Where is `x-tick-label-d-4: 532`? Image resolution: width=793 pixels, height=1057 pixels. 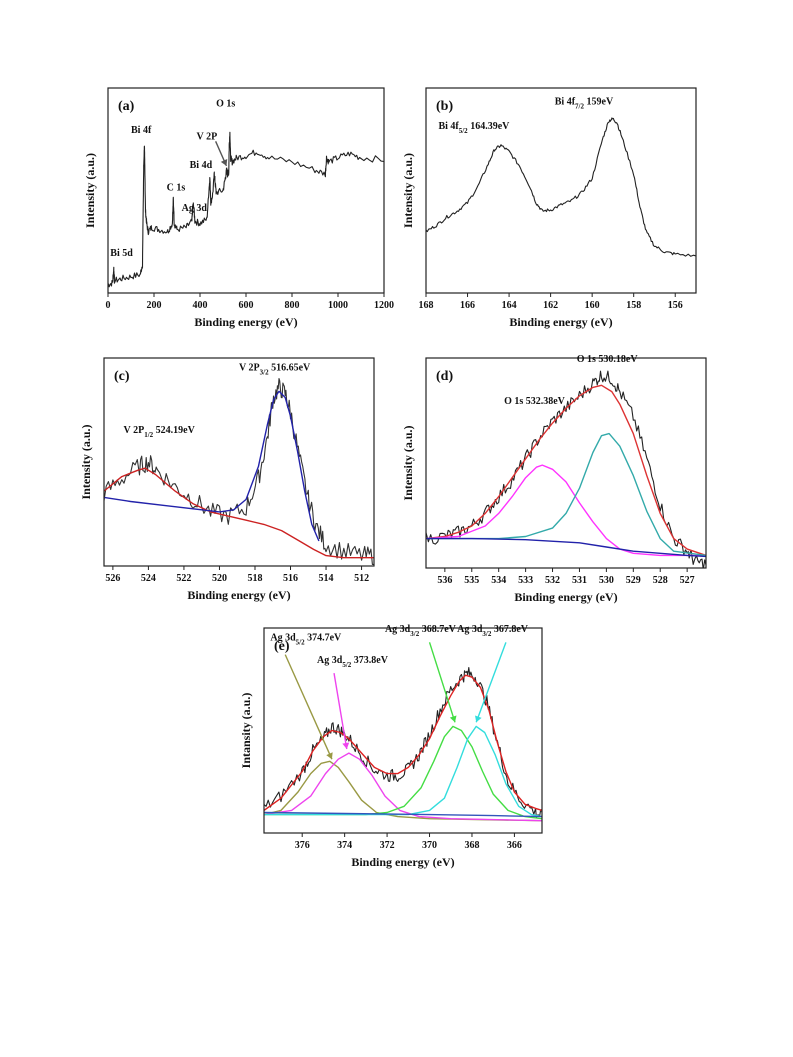 x-tick-label-d-4: 532 is located at coordinates (552, 580).